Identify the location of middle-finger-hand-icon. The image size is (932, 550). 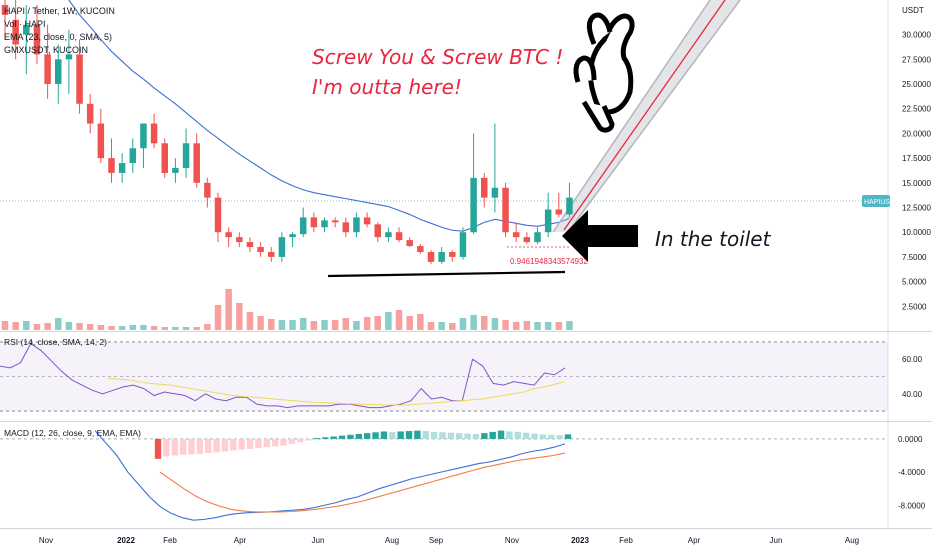
(604, 72).